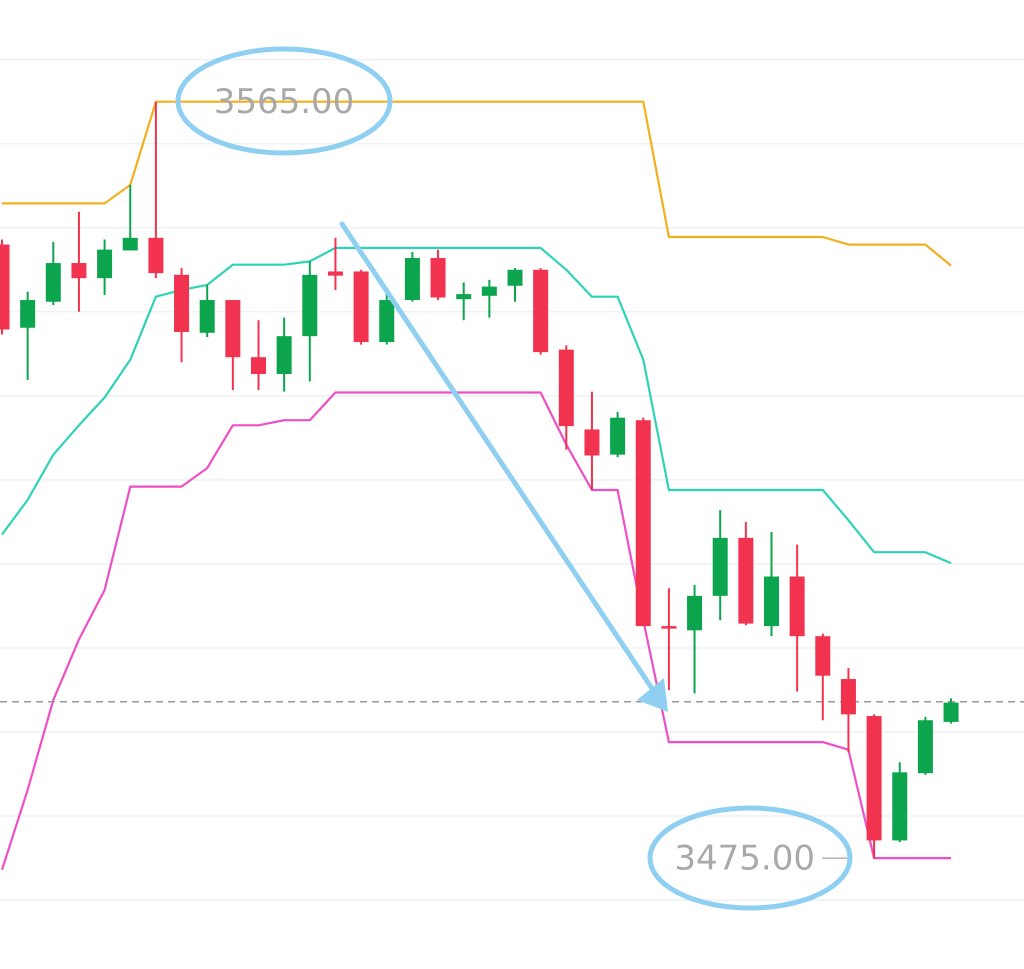  I want to click on price-label: 3565.00, so click(284, 102).